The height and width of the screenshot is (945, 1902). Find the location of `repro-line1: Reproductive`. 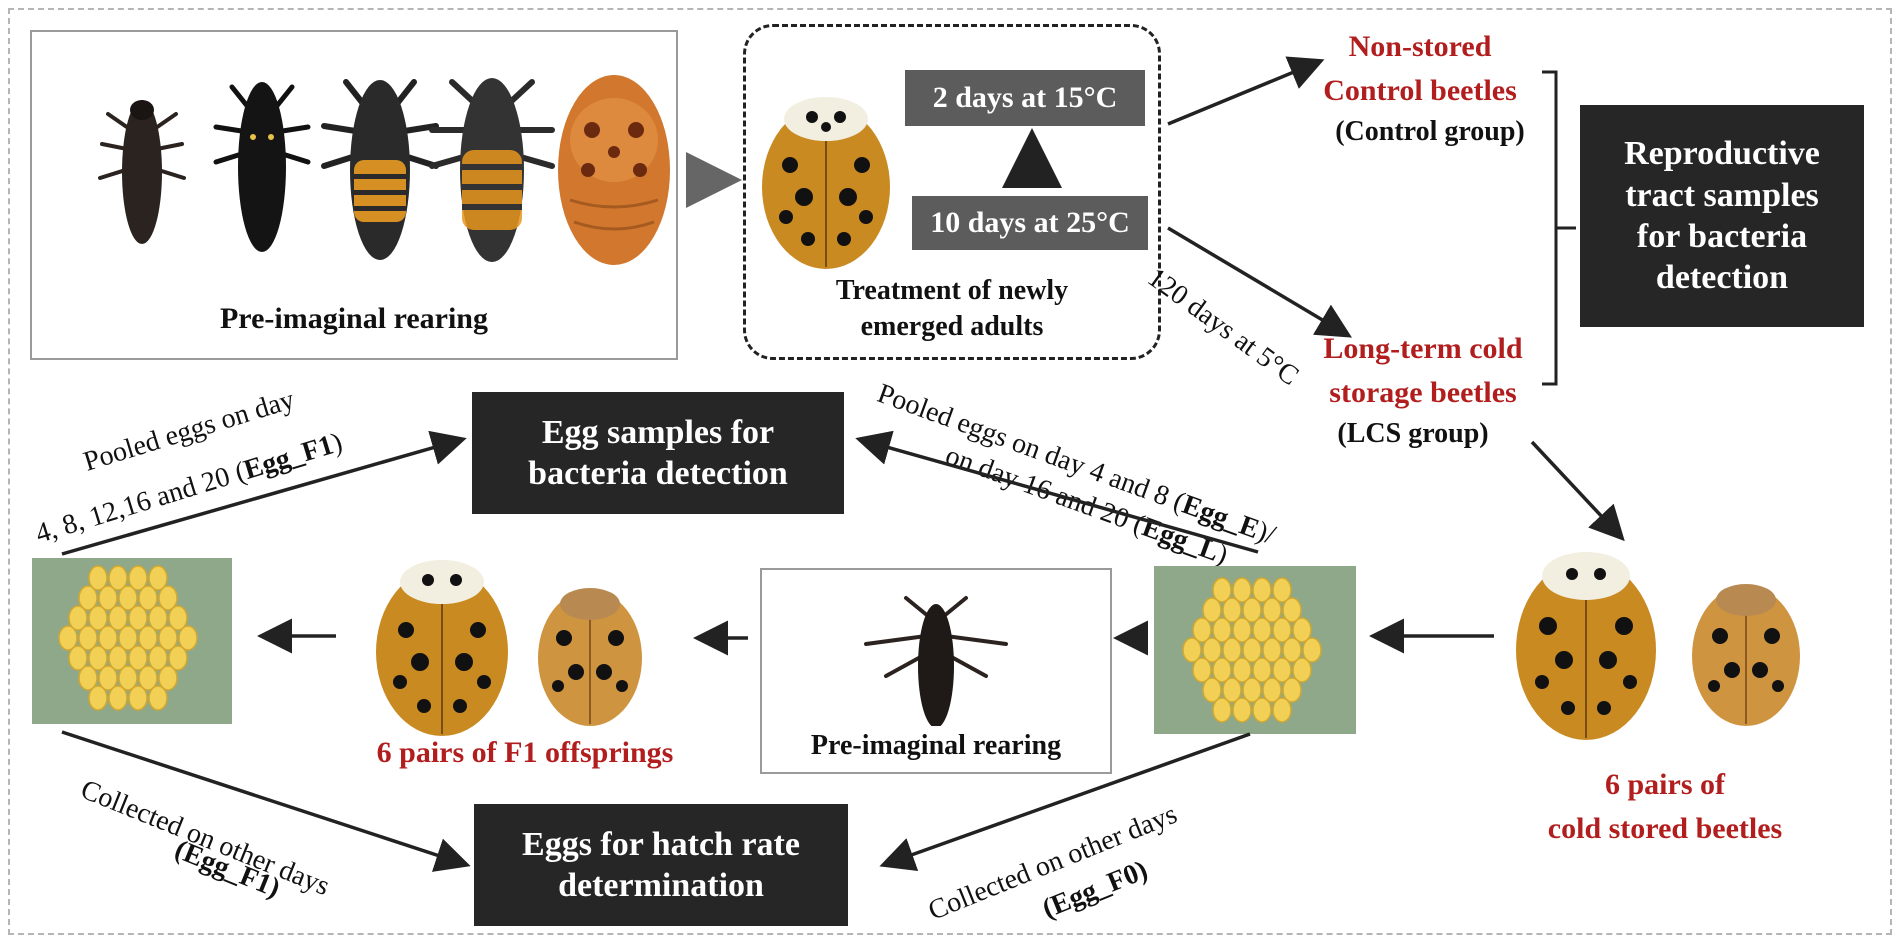

repro-line1: Reproductive is located at coordinates (1722, 154).